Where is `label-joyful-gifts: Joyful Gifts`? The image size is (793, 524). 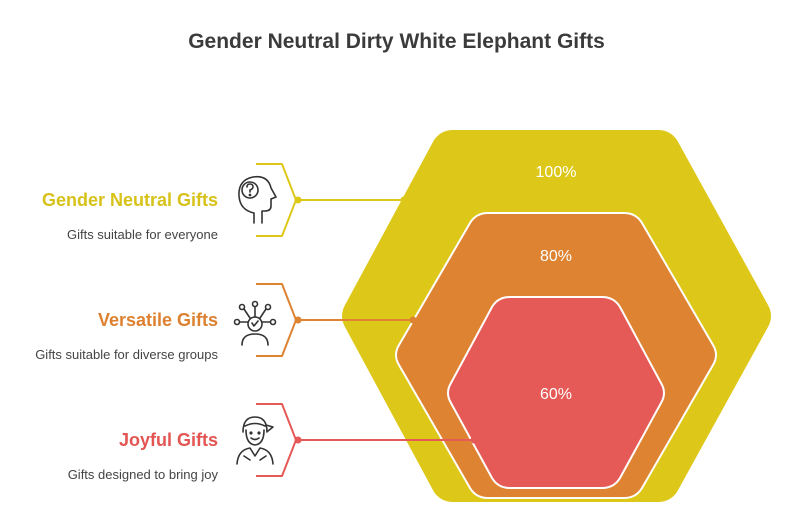 label-joyful-gifts: Joyful Gifts is located at coordinates (168, 440).